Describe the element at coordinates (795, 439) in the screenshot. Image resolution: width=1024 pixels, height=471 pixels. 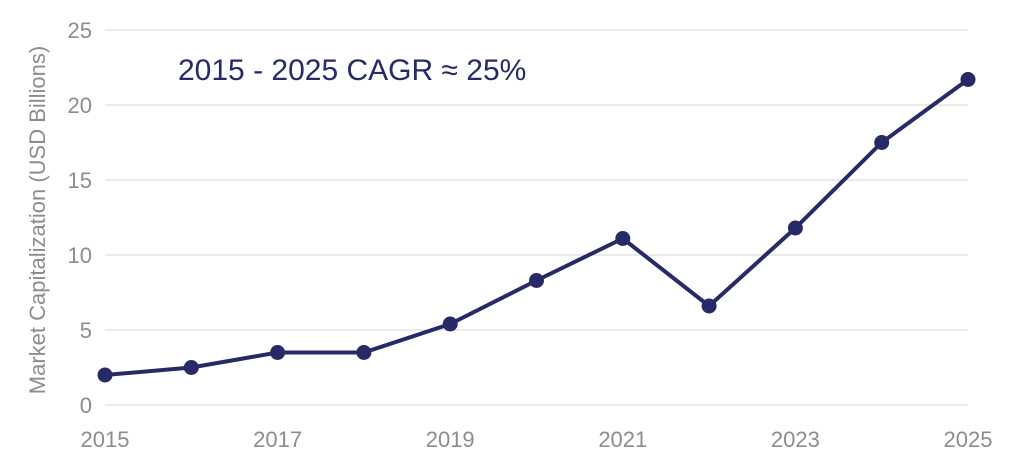
I see `x-tick-label: 2023` at that location.